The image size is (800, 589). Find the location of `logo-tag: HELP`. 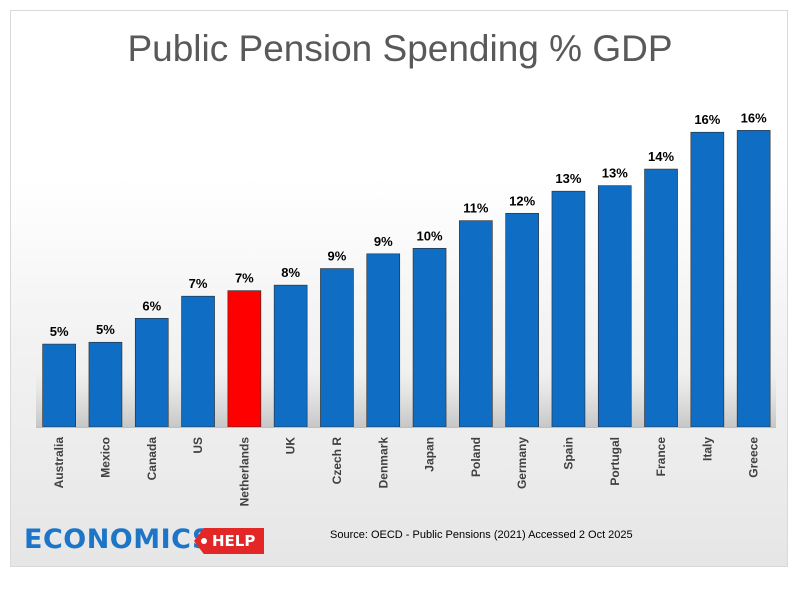

logo-tag: HELP is located at coordinates (229, 541).